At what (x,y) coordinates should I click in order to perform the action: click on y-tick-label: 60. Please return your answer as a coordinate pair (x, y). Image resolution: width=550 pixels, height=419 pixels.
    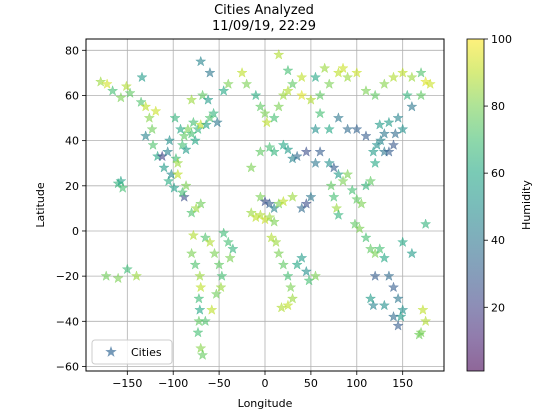
    Looking at the image, I should click on (72, 95).